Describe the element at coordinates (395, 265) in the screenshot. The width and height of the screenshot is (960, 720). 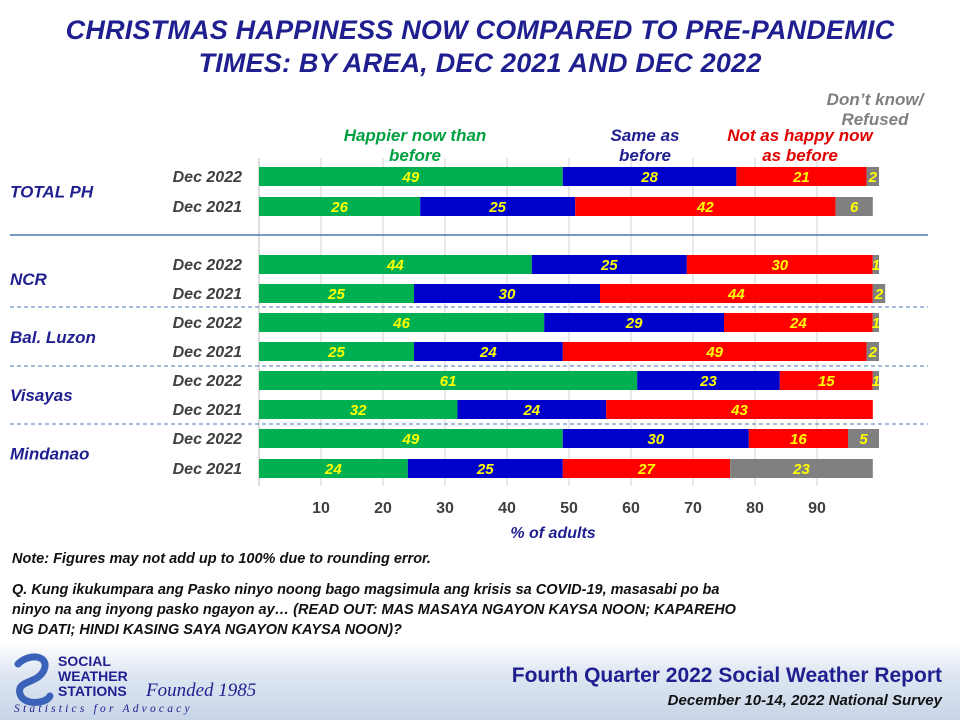
I see `bar-value-1-0-0: 44` at that location.